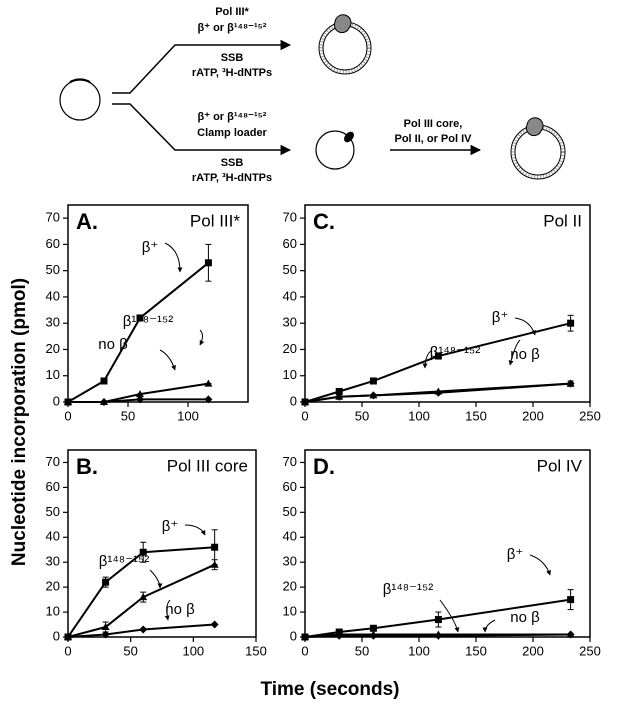 Image resolution: width=624 pixels, height=709 pixels. I want to click on y-tick-label: 60, so click(53, 486).